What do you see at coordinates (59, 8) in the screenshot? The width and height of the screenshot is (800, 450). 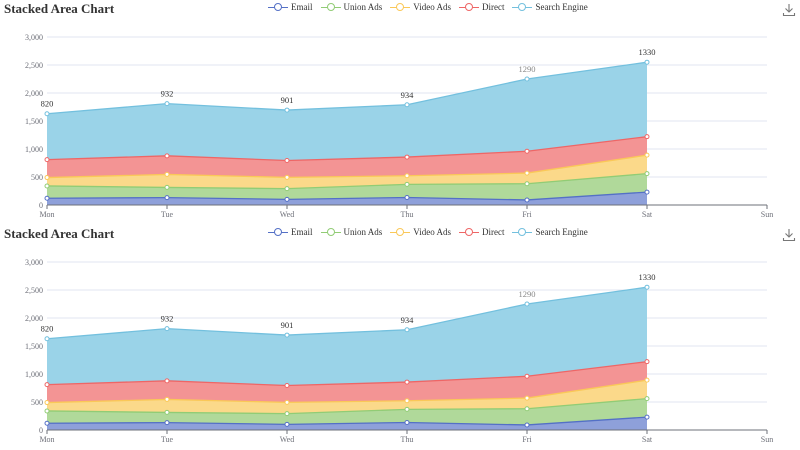 I see `chart-title: Stacked Area Chart` at bounding box center [59, 8].